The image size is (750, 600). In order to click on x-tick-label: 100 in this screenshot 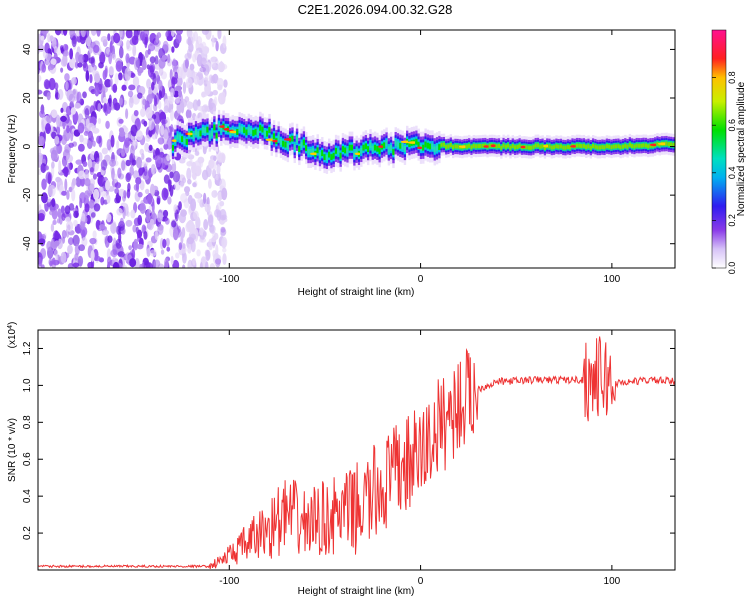, I will do `click(612, 581)`.